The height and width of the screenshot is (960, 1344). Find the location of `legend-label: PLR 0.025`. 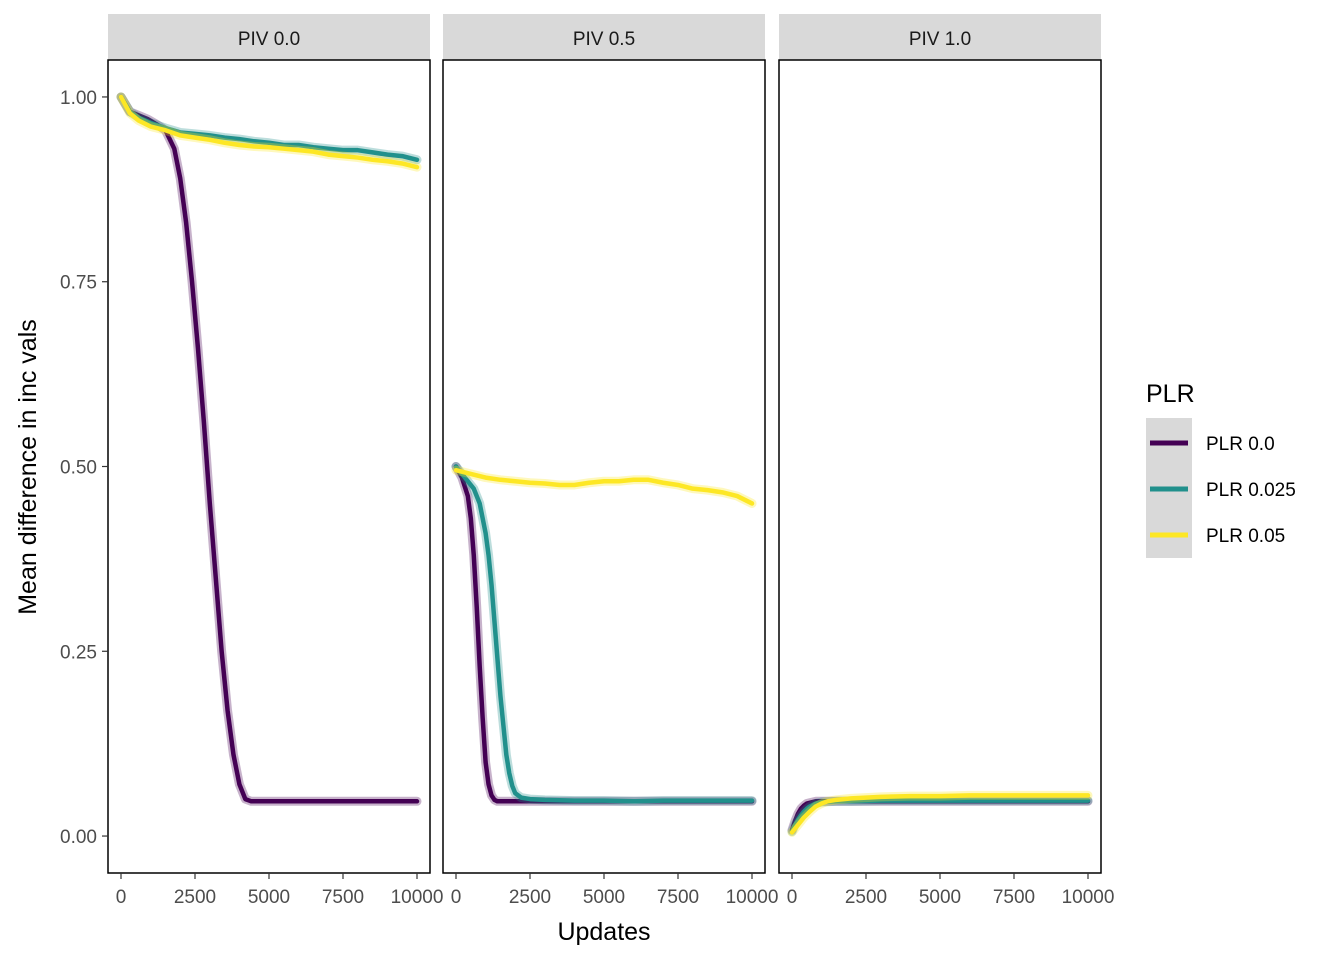

legend-label: PLR 0.025 is located at coordinates (1251, 490).